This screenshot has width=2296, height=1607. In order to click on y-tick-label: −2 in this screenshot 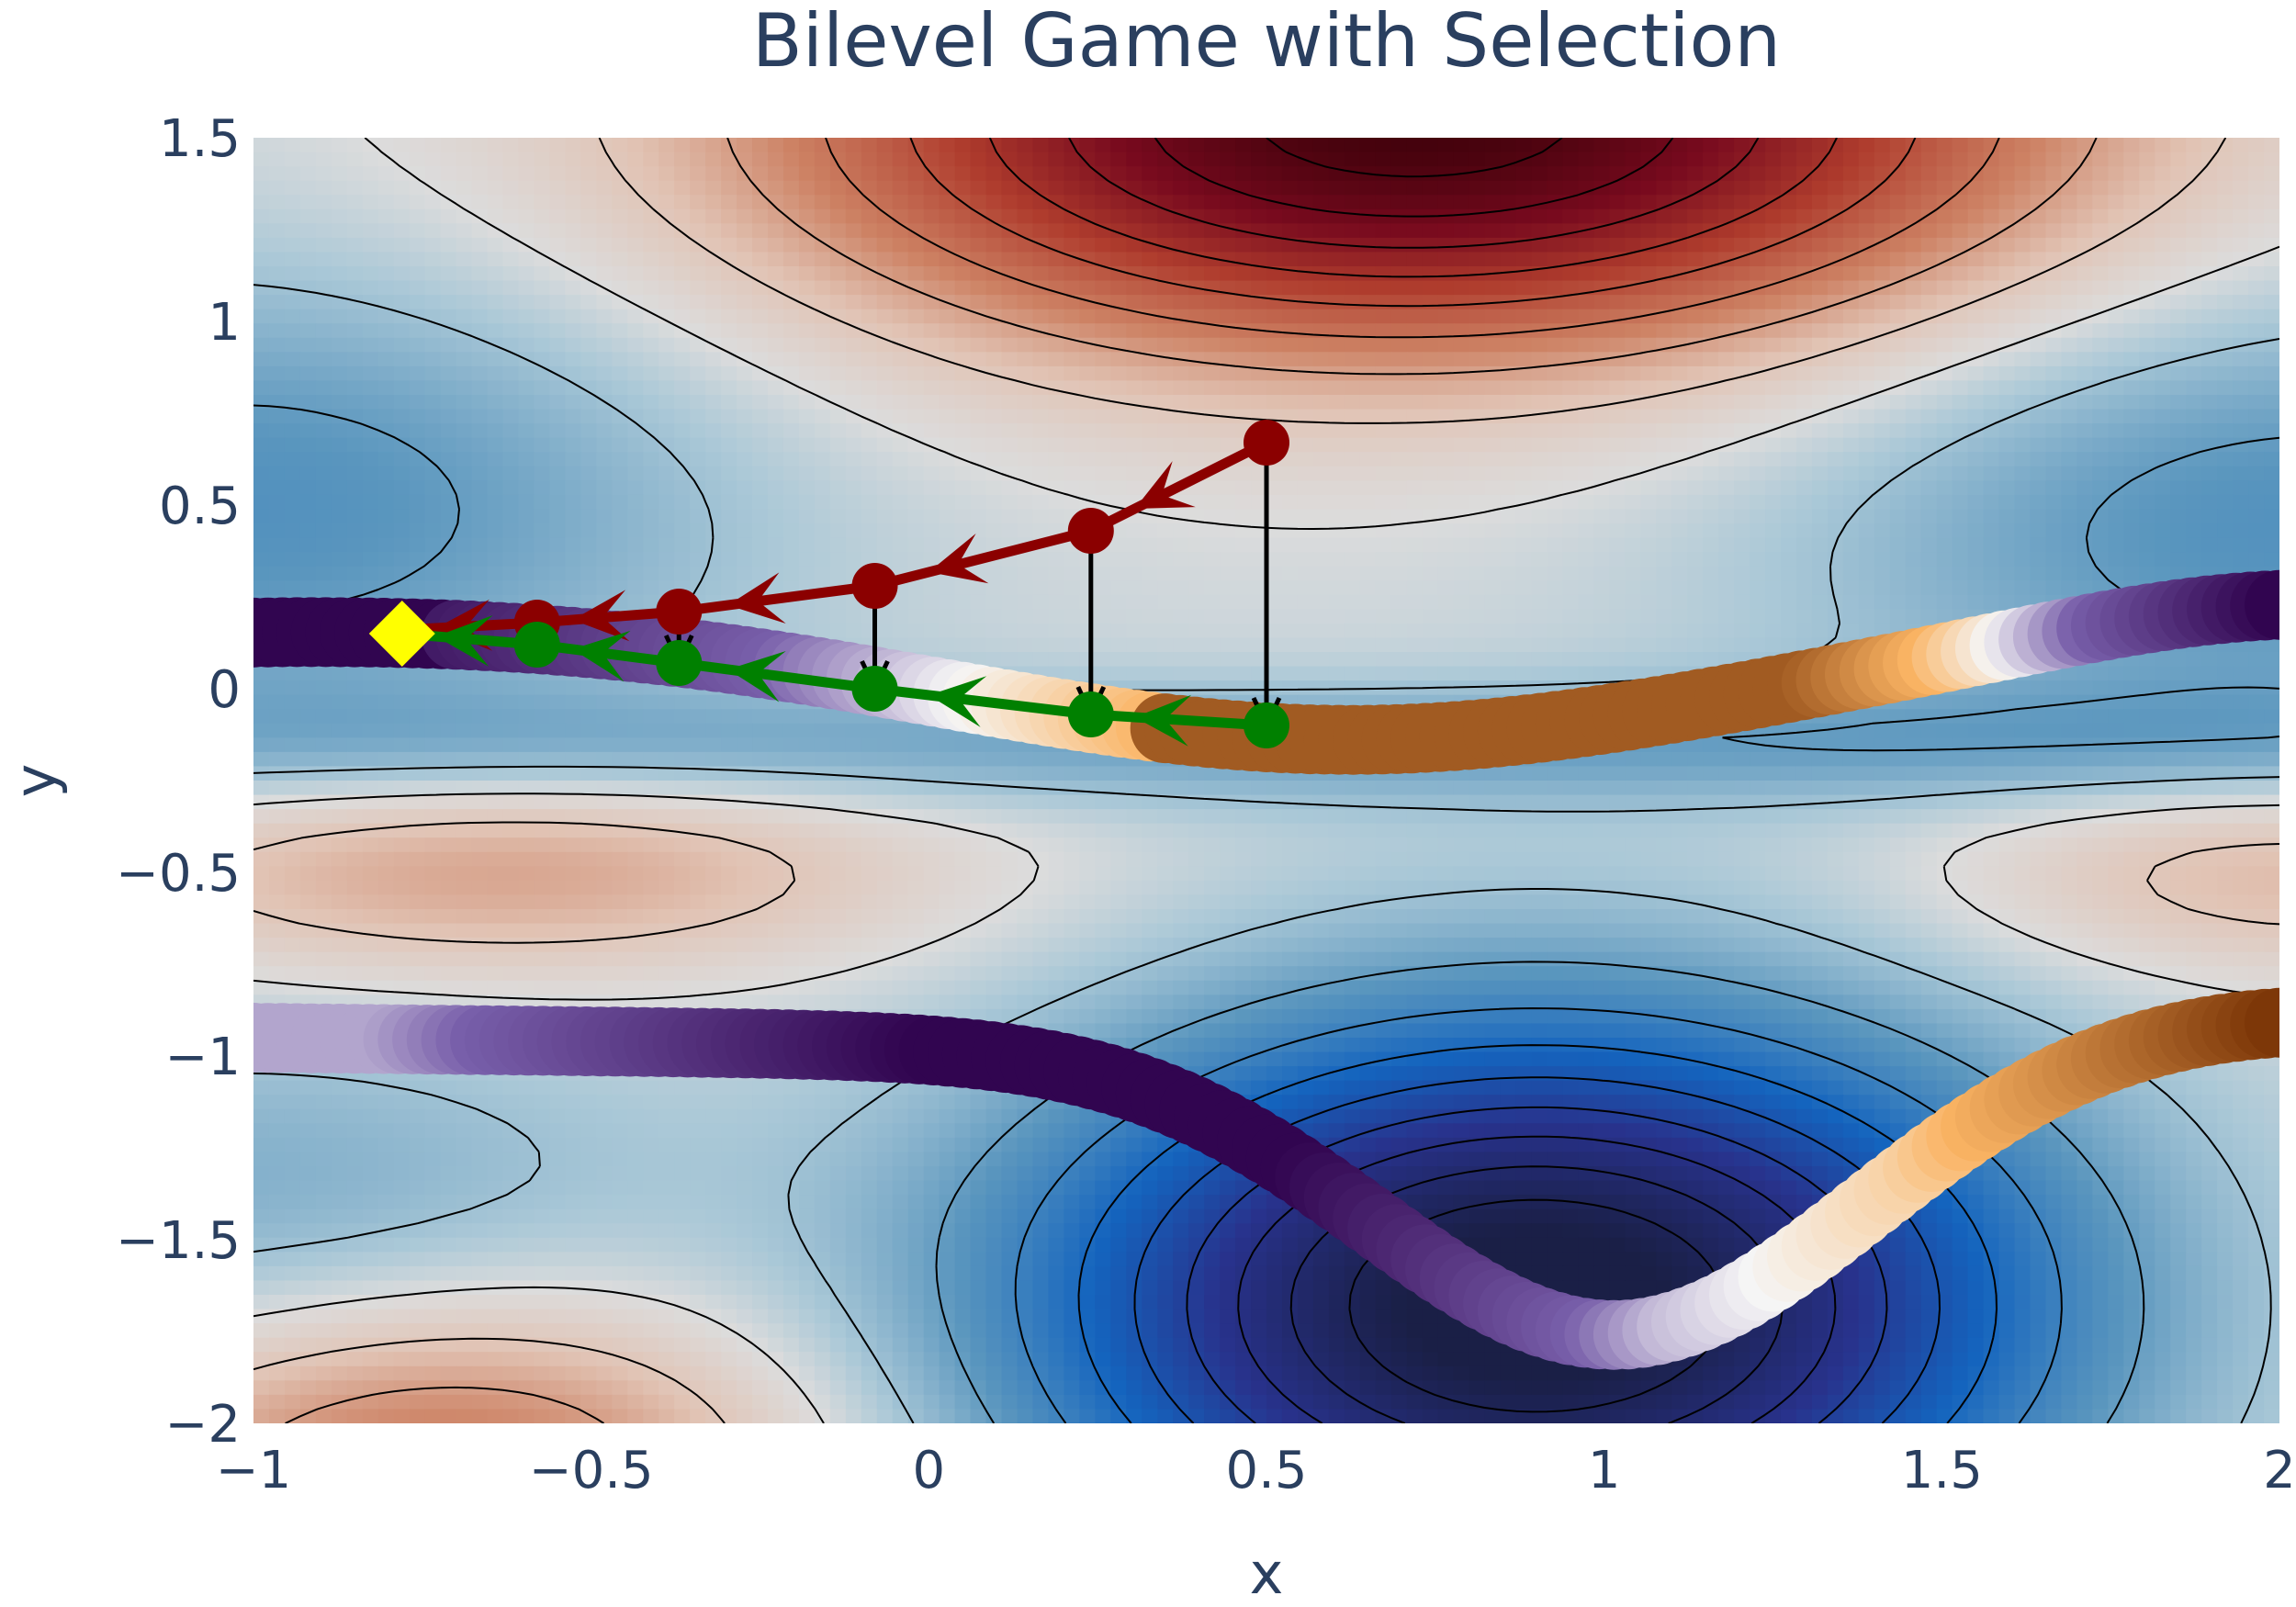, I will do `click(202, 1425)`.